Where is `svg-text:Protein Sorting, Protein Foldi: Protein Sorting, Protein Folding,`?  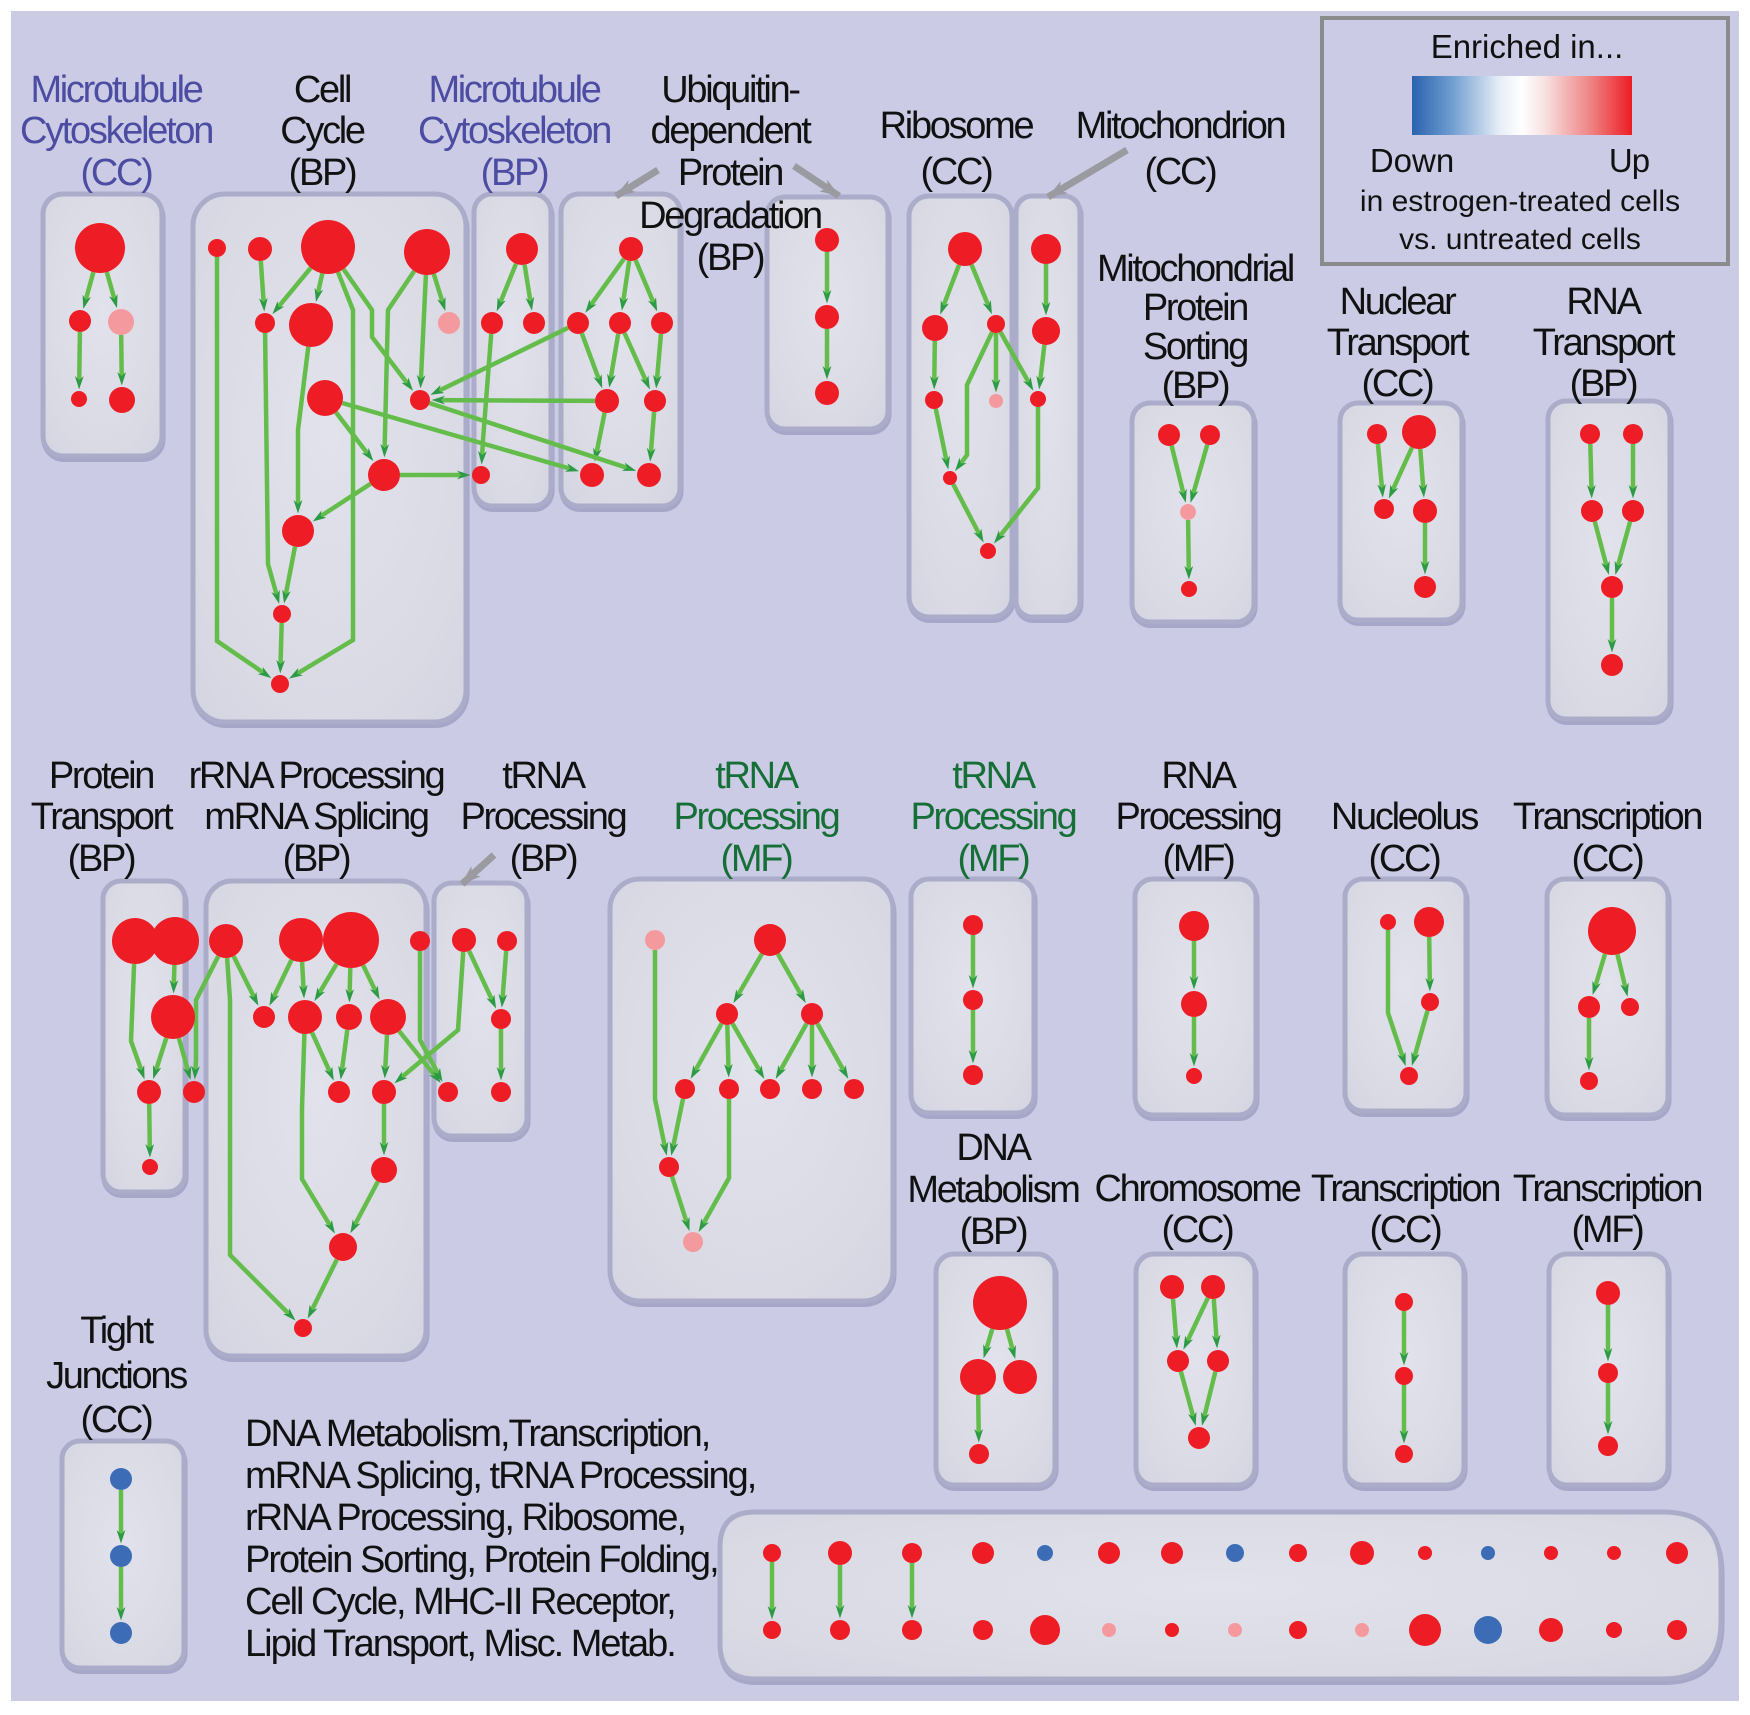 svg-text:Protein Sorting, Protein Foldi: Protein Sorting, Protein Folding, is located at coordinates (481, 1560).